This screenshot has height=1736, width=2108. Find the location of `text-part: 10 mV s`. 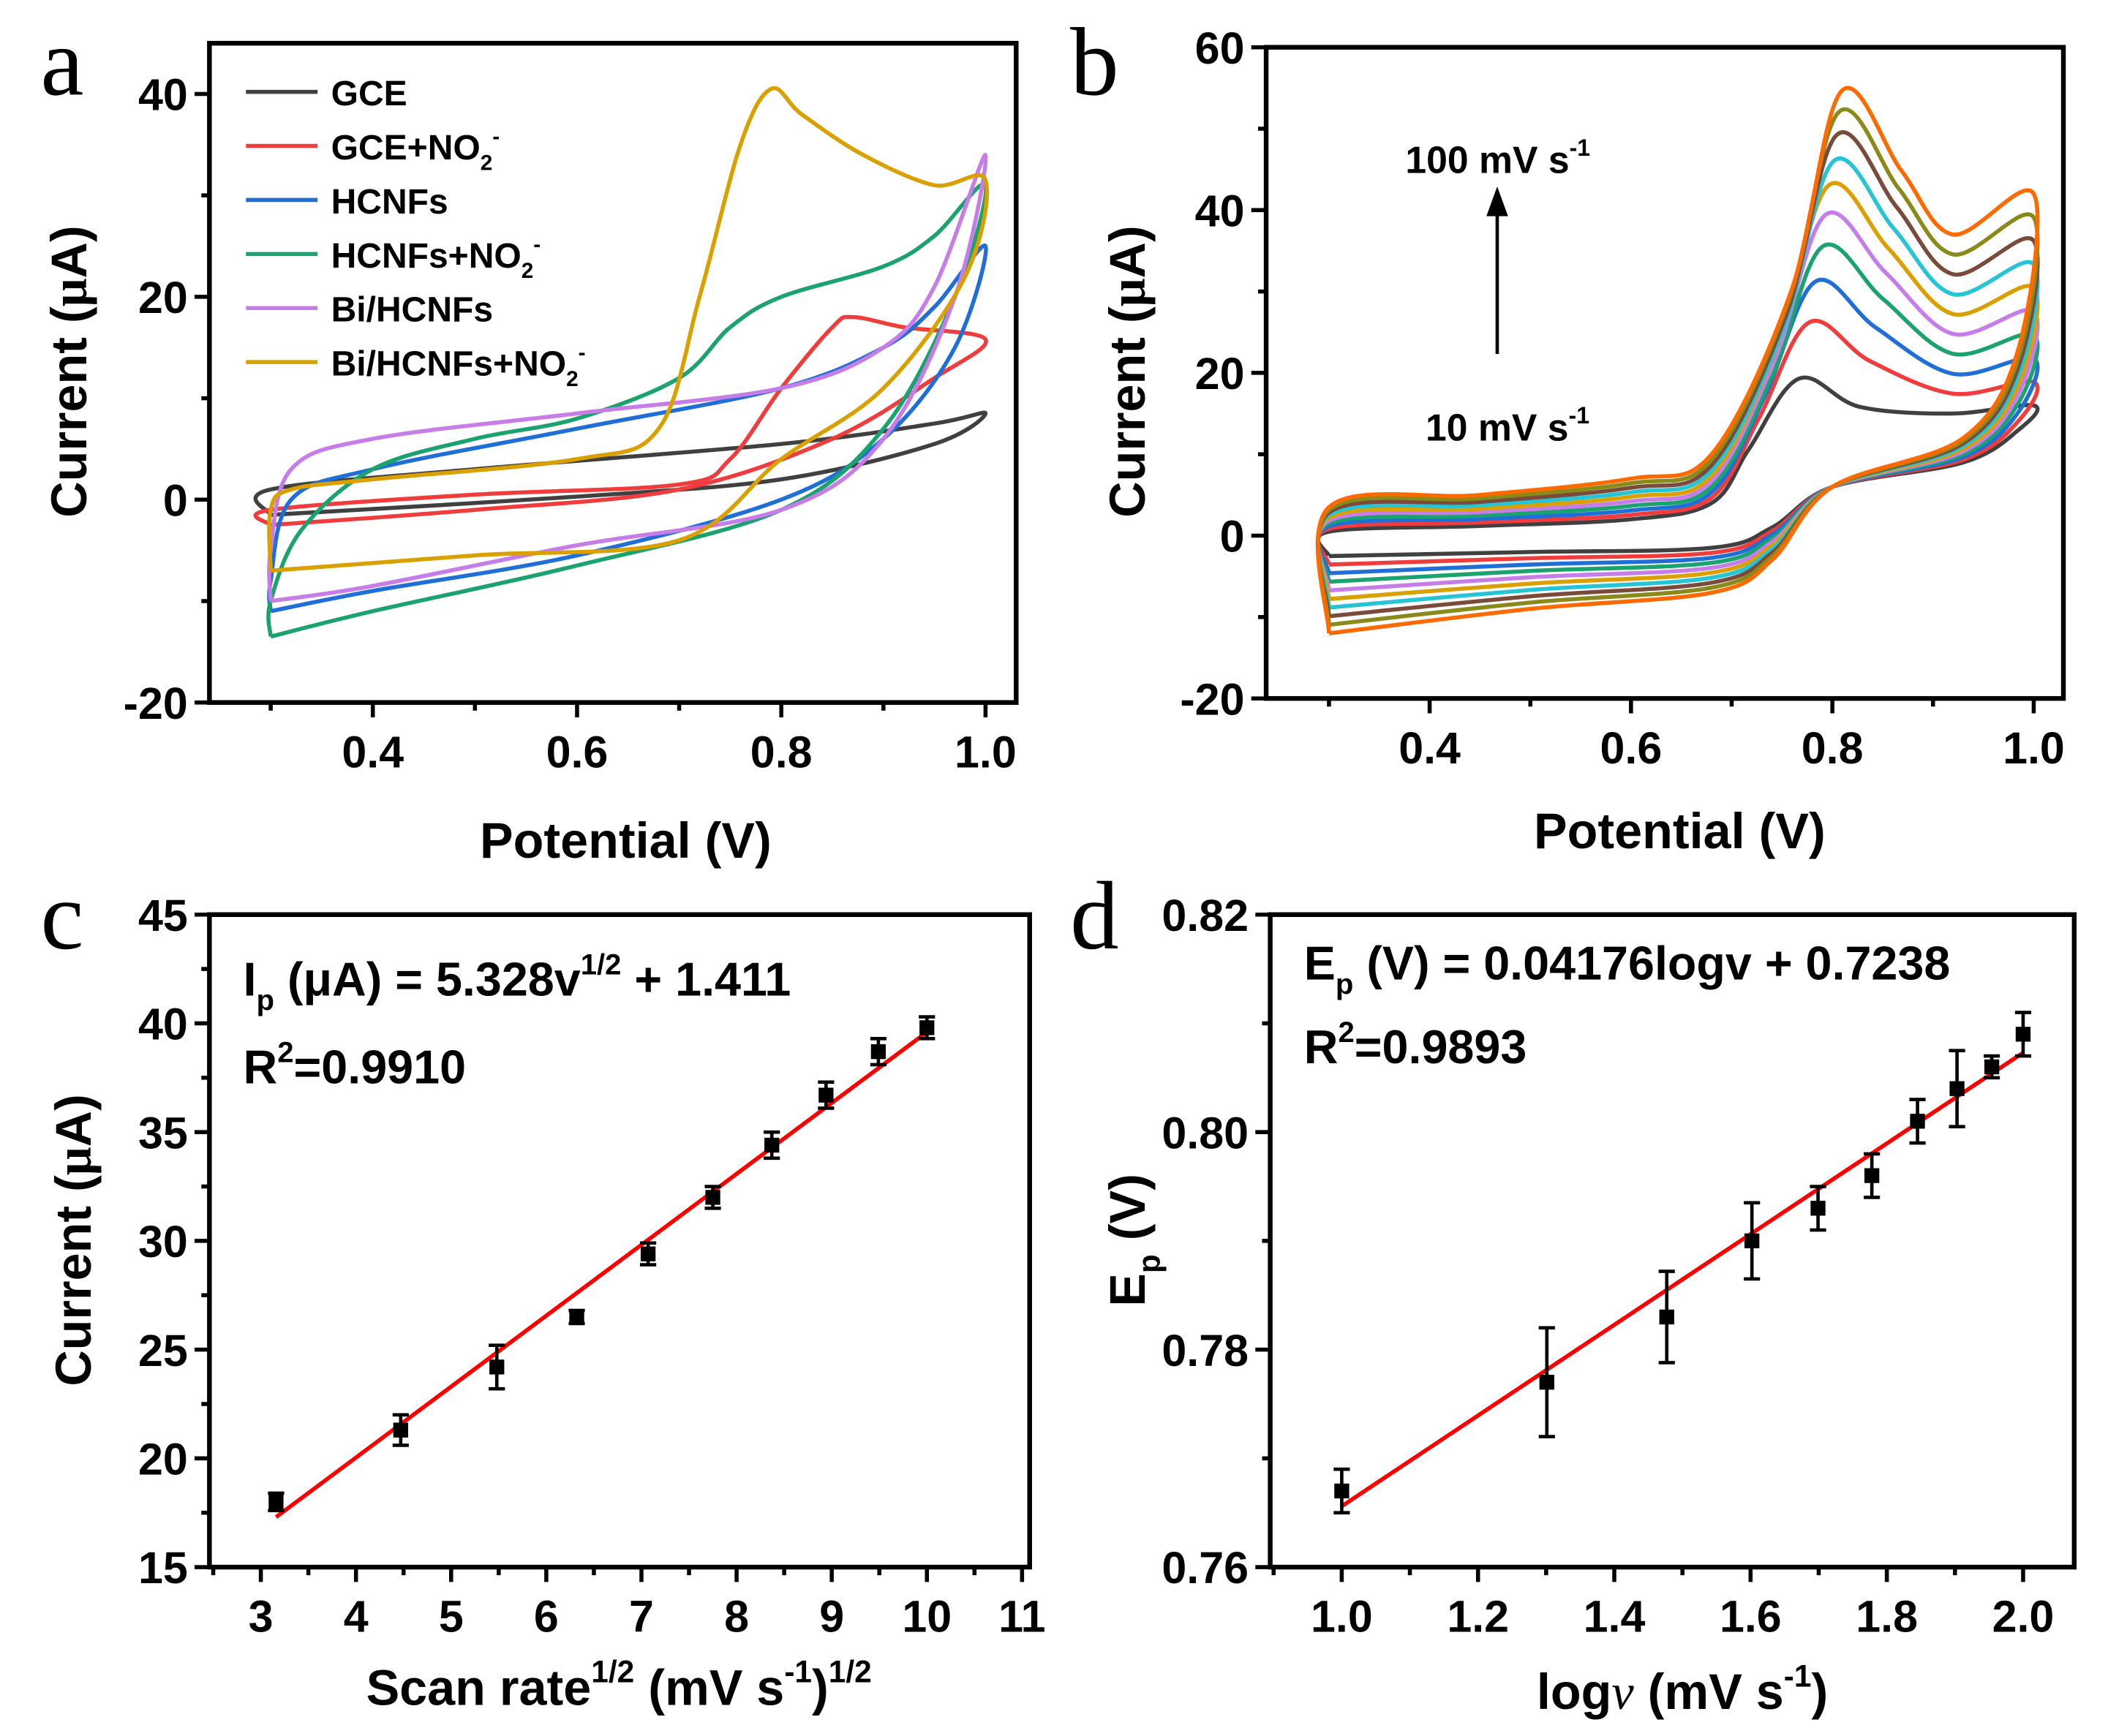

text-part: 10 mV s is located at coordinates (1497, 427).